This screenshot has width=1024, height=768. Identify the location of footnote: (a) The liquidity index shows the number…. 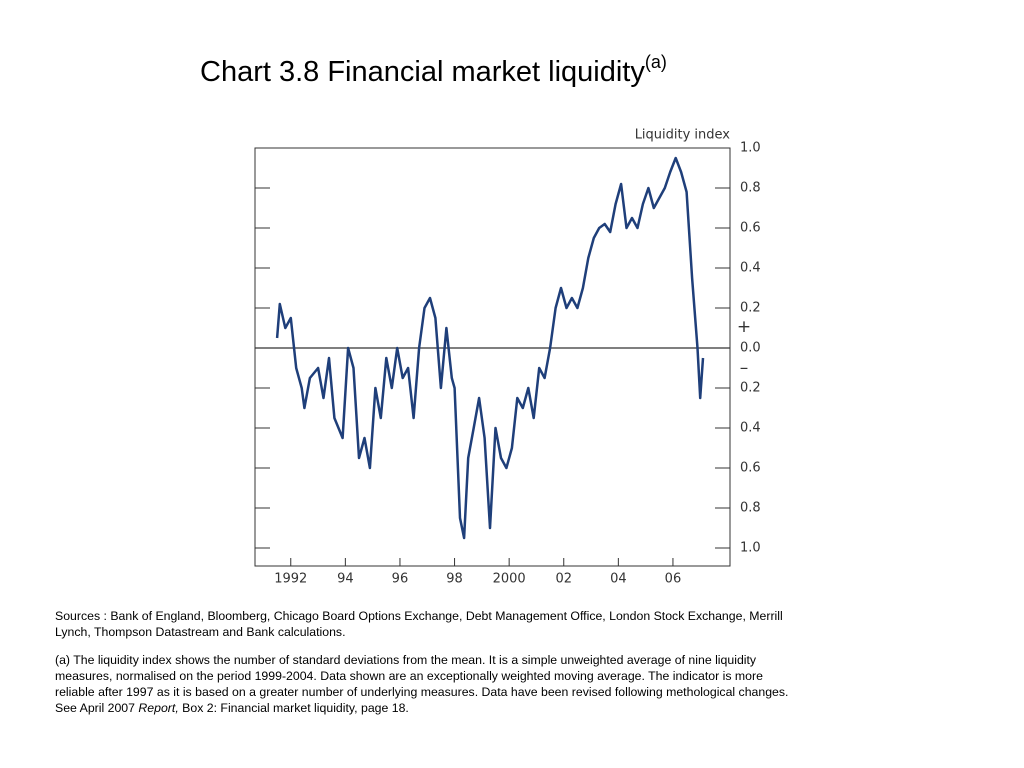
(422, 684).